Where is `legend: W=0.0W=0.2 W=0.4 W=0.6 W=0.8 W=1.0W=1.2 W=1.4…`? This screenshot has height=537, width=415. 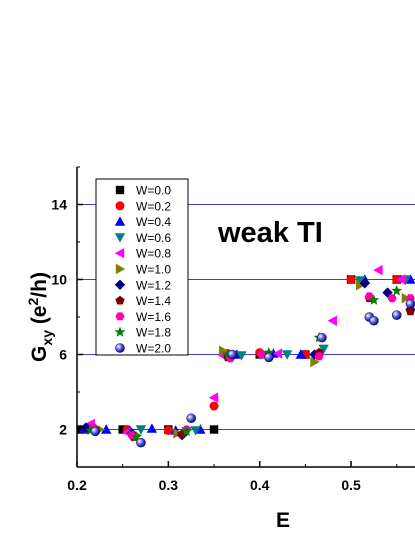 legend: W=0.0W=0.2 W=0.4 W=0.6 W=0.8 W=1.0W=1.2 W=1.4… is located at coordinates (142, 270).